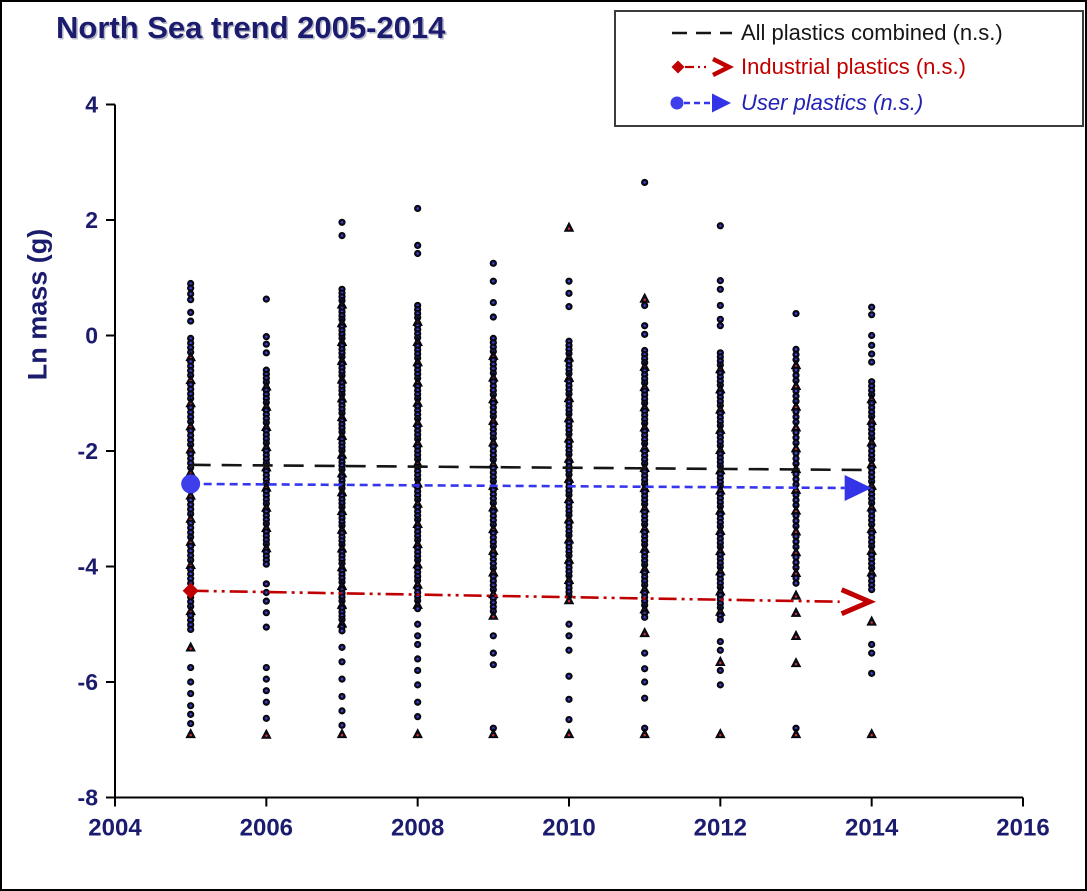  Describe the element at coordinates (91, 336) in the screenshot. I see `y-tick-label: 0` at that location.